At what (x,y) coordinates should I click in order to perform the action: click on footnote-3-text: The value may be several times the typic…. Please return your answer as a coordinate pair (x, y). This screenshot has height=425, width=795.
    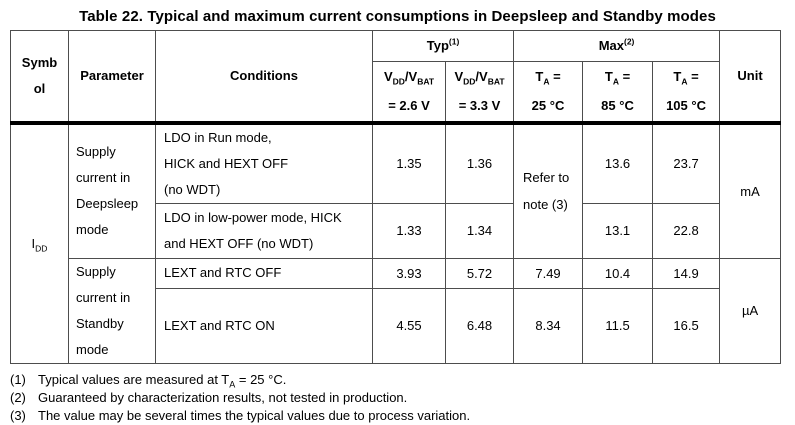
    Looking at the image, I should click on (254, 415).